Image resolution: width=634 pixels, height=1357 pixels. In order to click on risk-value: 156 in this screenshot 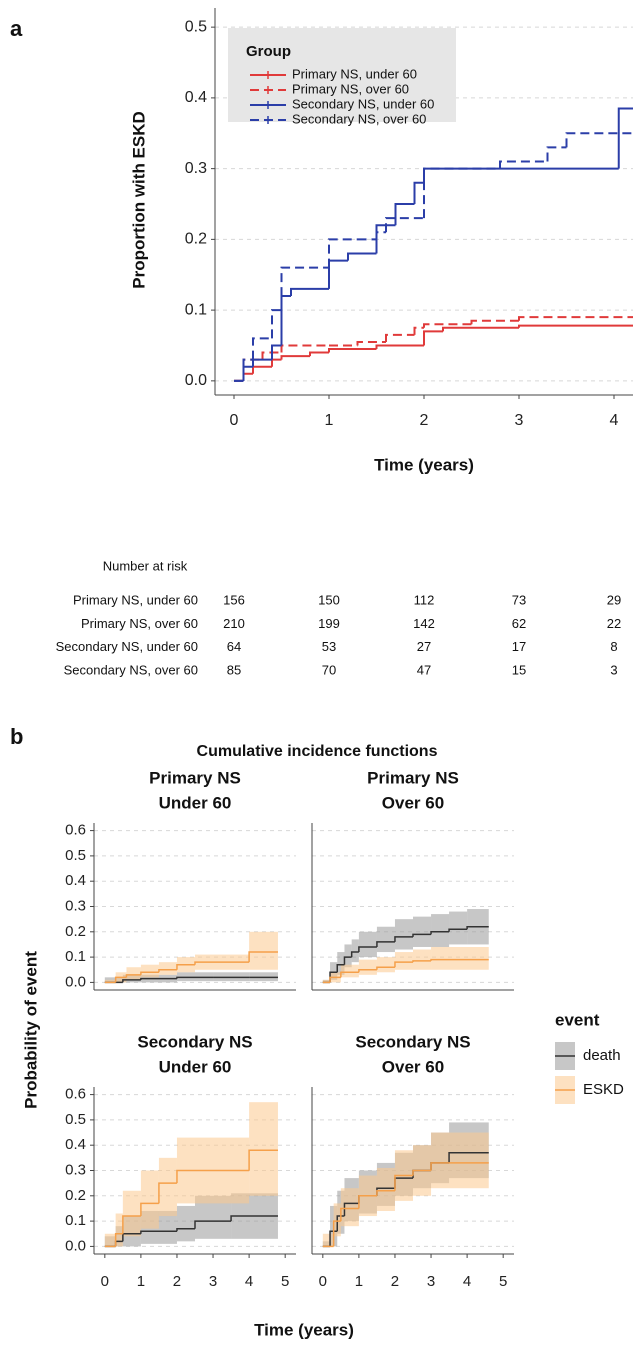, I will do `click(234, 599)`.